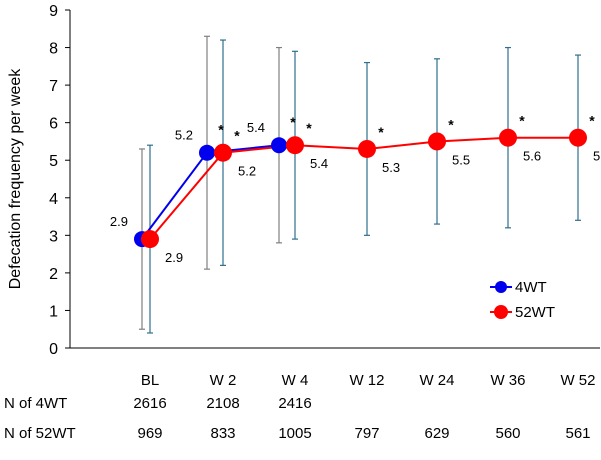 This screenshot has width=601, height=460. I want to click on data-label-4WT: 5.4, so click(256, 127).